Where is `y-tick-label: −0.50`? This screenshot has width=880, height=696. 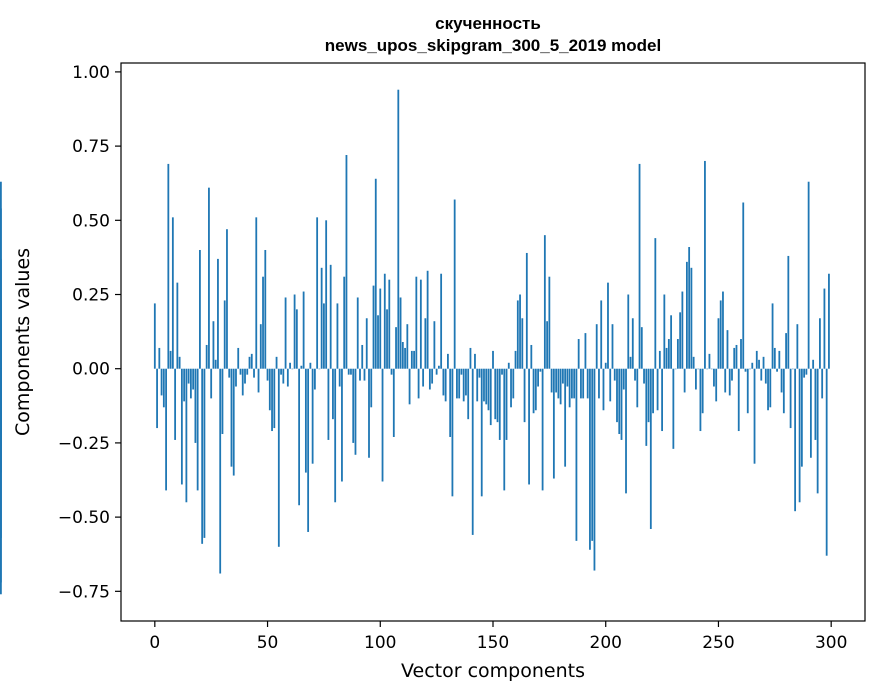 y-tick-label: −0.50 is located at coordinates (84, 518).